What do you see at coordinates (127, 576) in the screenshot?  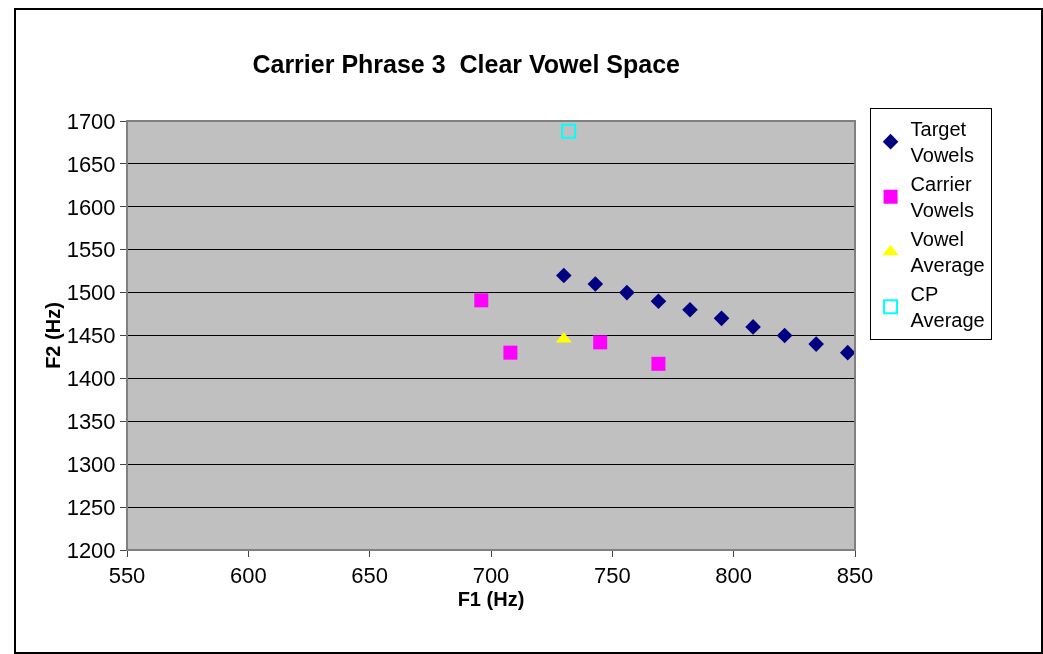 I see `x-tick-label: 550` at bounding box center [127, 576].